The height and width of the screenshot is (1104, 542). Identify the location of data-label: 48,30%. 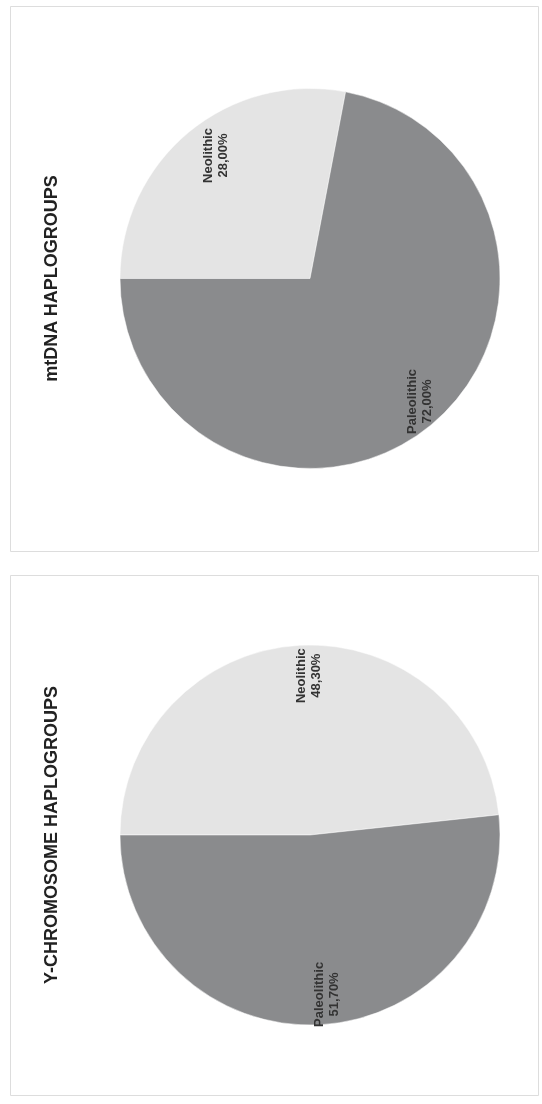
(316, 675).